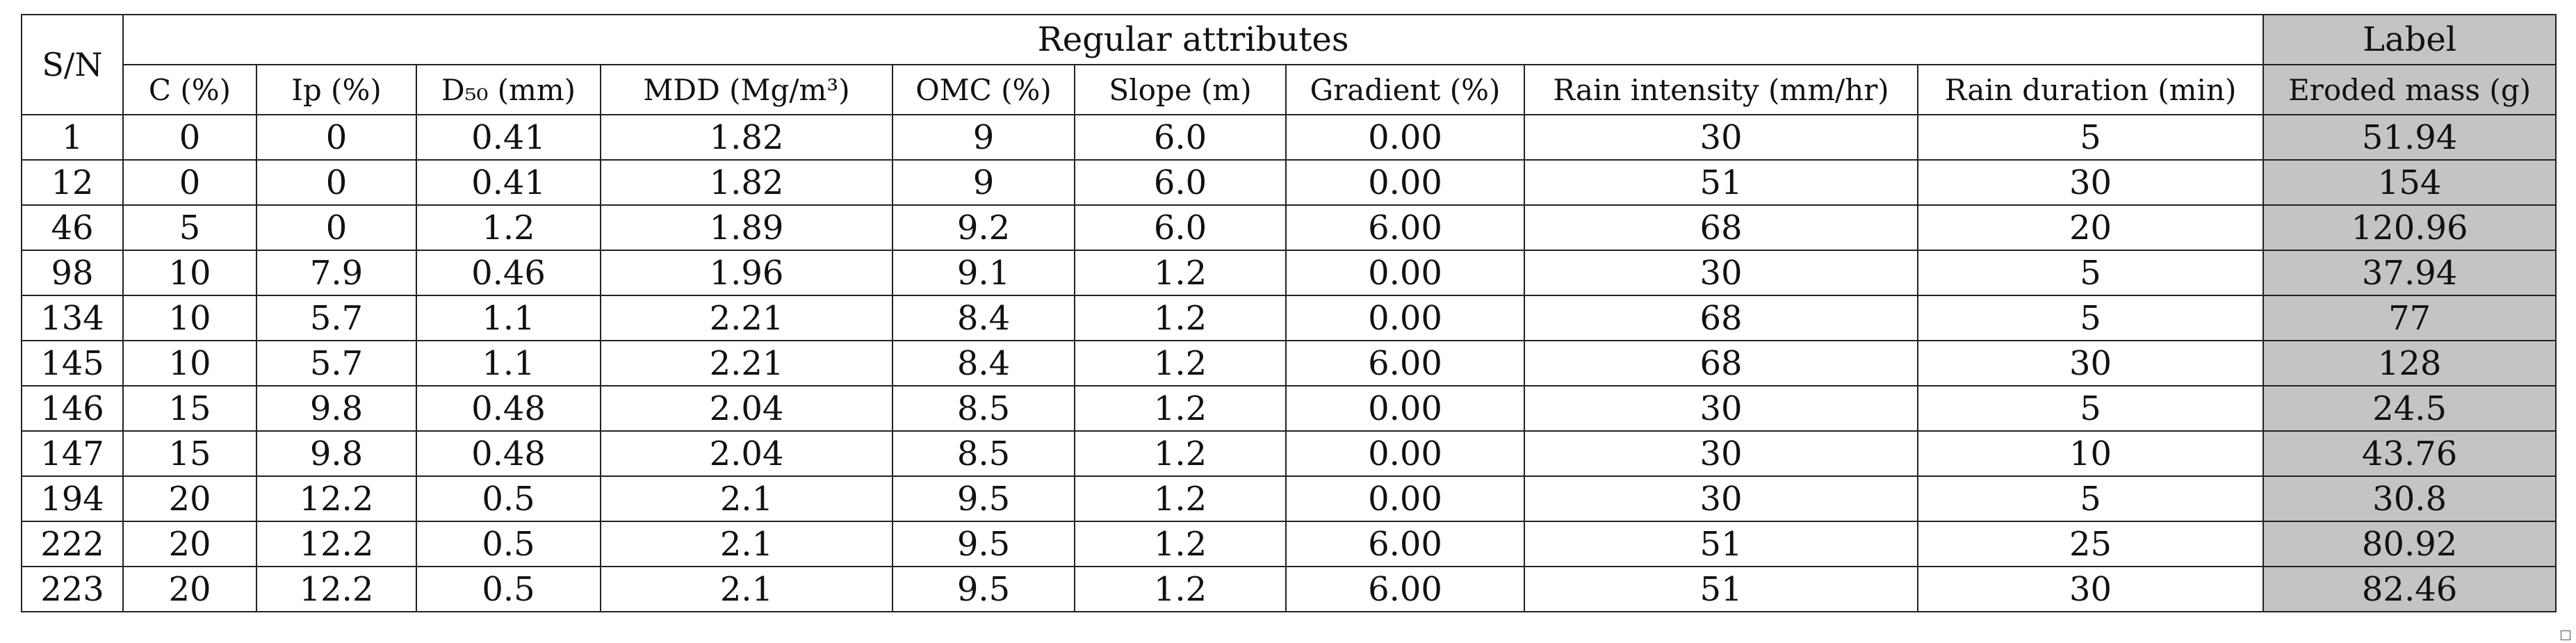 The width and height of the screenshot is (2576, 643). Describe the element at coordinates (2410, 40) in the screenshot. I see `label-header: Label` at that location.